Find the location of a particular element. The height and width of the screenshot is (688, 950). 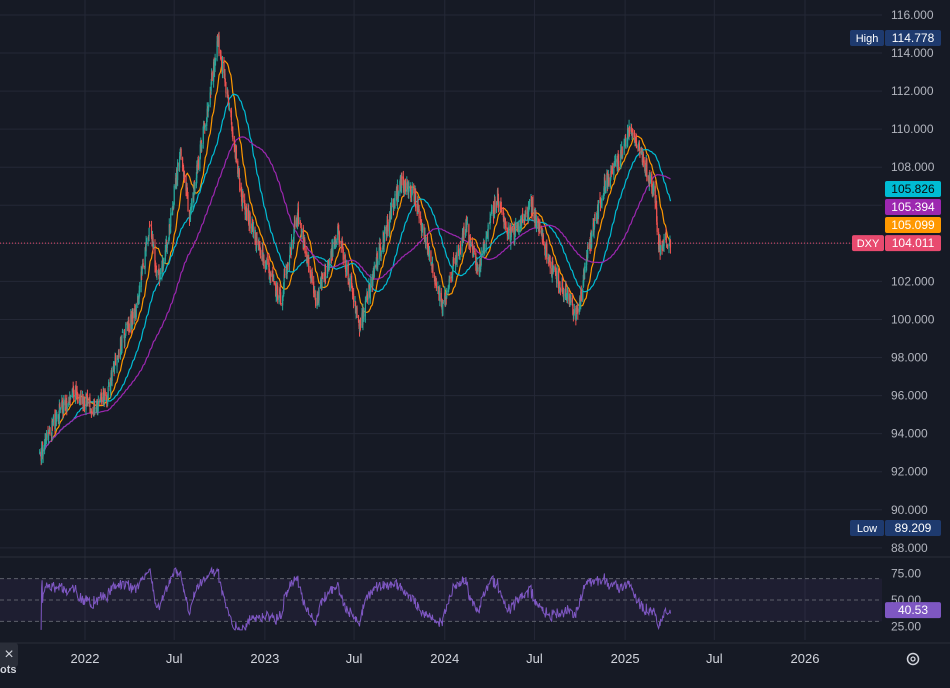

price-tick-label: 92.000 is located at coordinates (909, 472).